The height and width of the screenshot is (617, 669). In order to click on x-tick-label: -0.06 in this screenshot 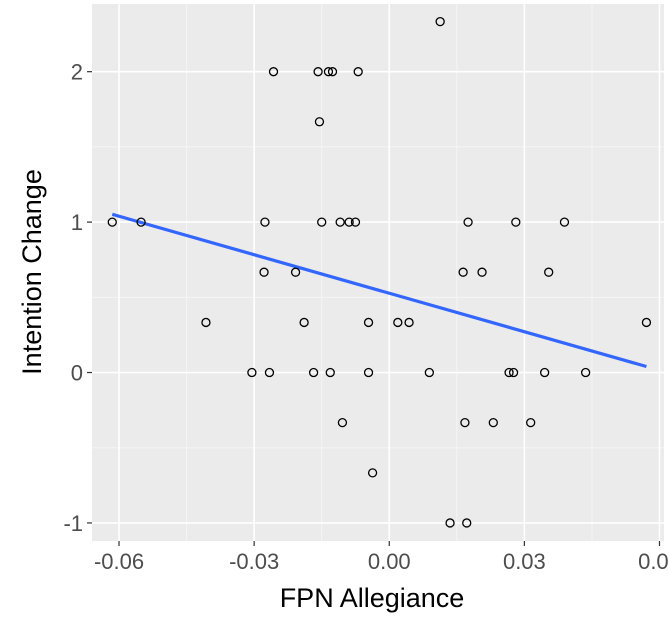, I will do `click(119, 561)`.